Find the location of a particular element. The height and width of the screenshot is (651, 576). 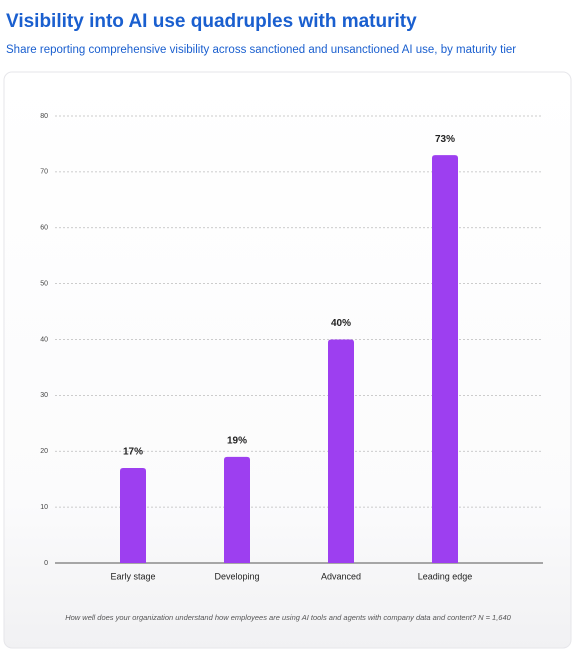

x-tick-label: Early stage is located at coordinates (132, 576).